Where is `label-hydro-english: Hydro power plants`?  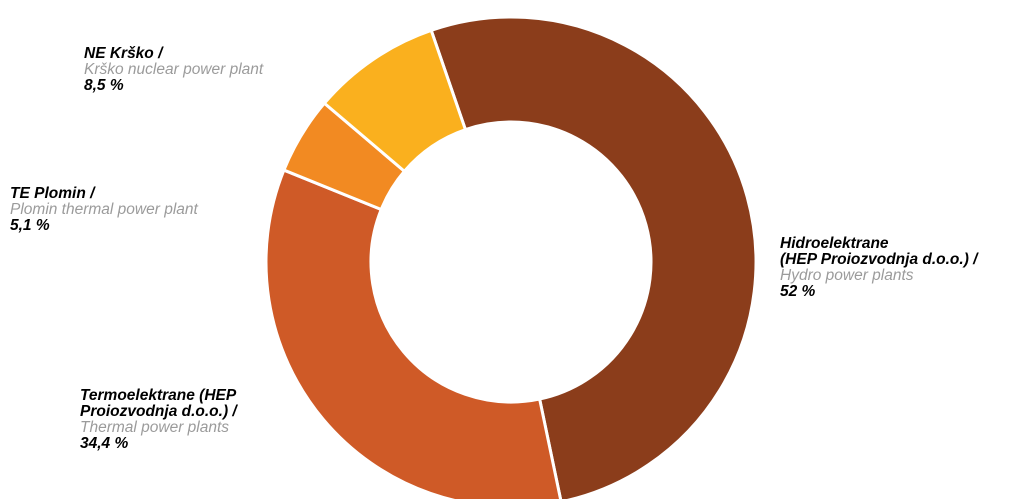
label-hydro-english: Hydro power plants is located at coordinates (847, 275).